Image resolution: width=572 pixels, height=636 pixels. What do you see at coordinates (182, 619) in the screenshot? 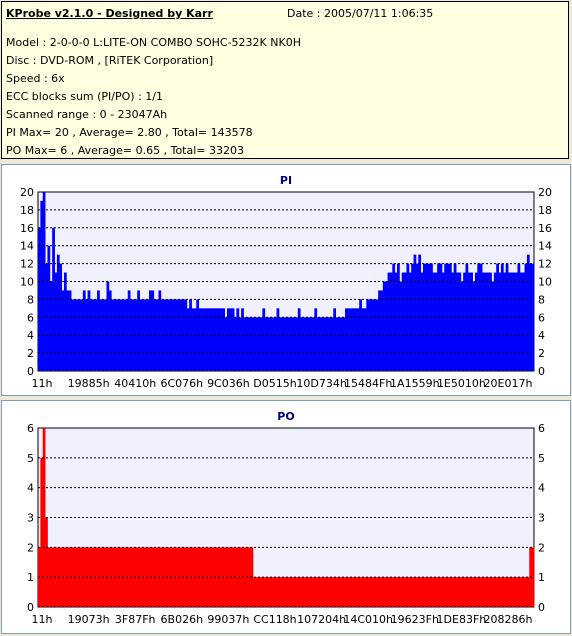
I see `x-tick-label: 6B026h` at bounding box center [182, 619].